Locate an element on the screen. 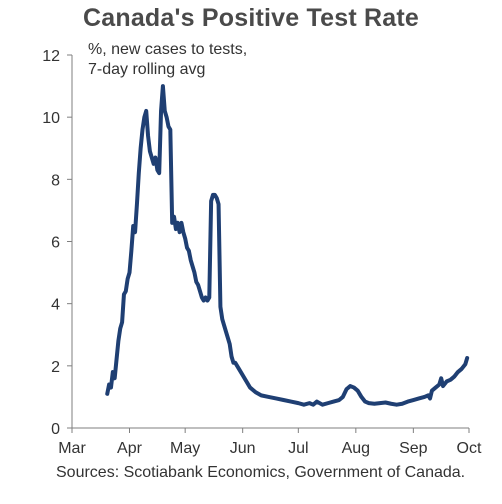 Image resolution: width=502 pixels, height=504 pixels. x-tick-label: Jul is located at coordinates (298, 448).